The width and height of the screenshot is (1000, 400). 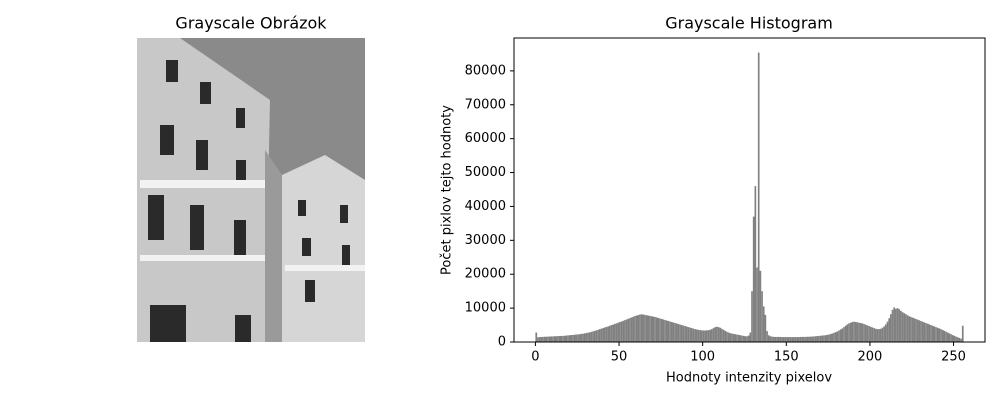 I want to click on y-tick-label: 60000, so click(x=485, y=138).